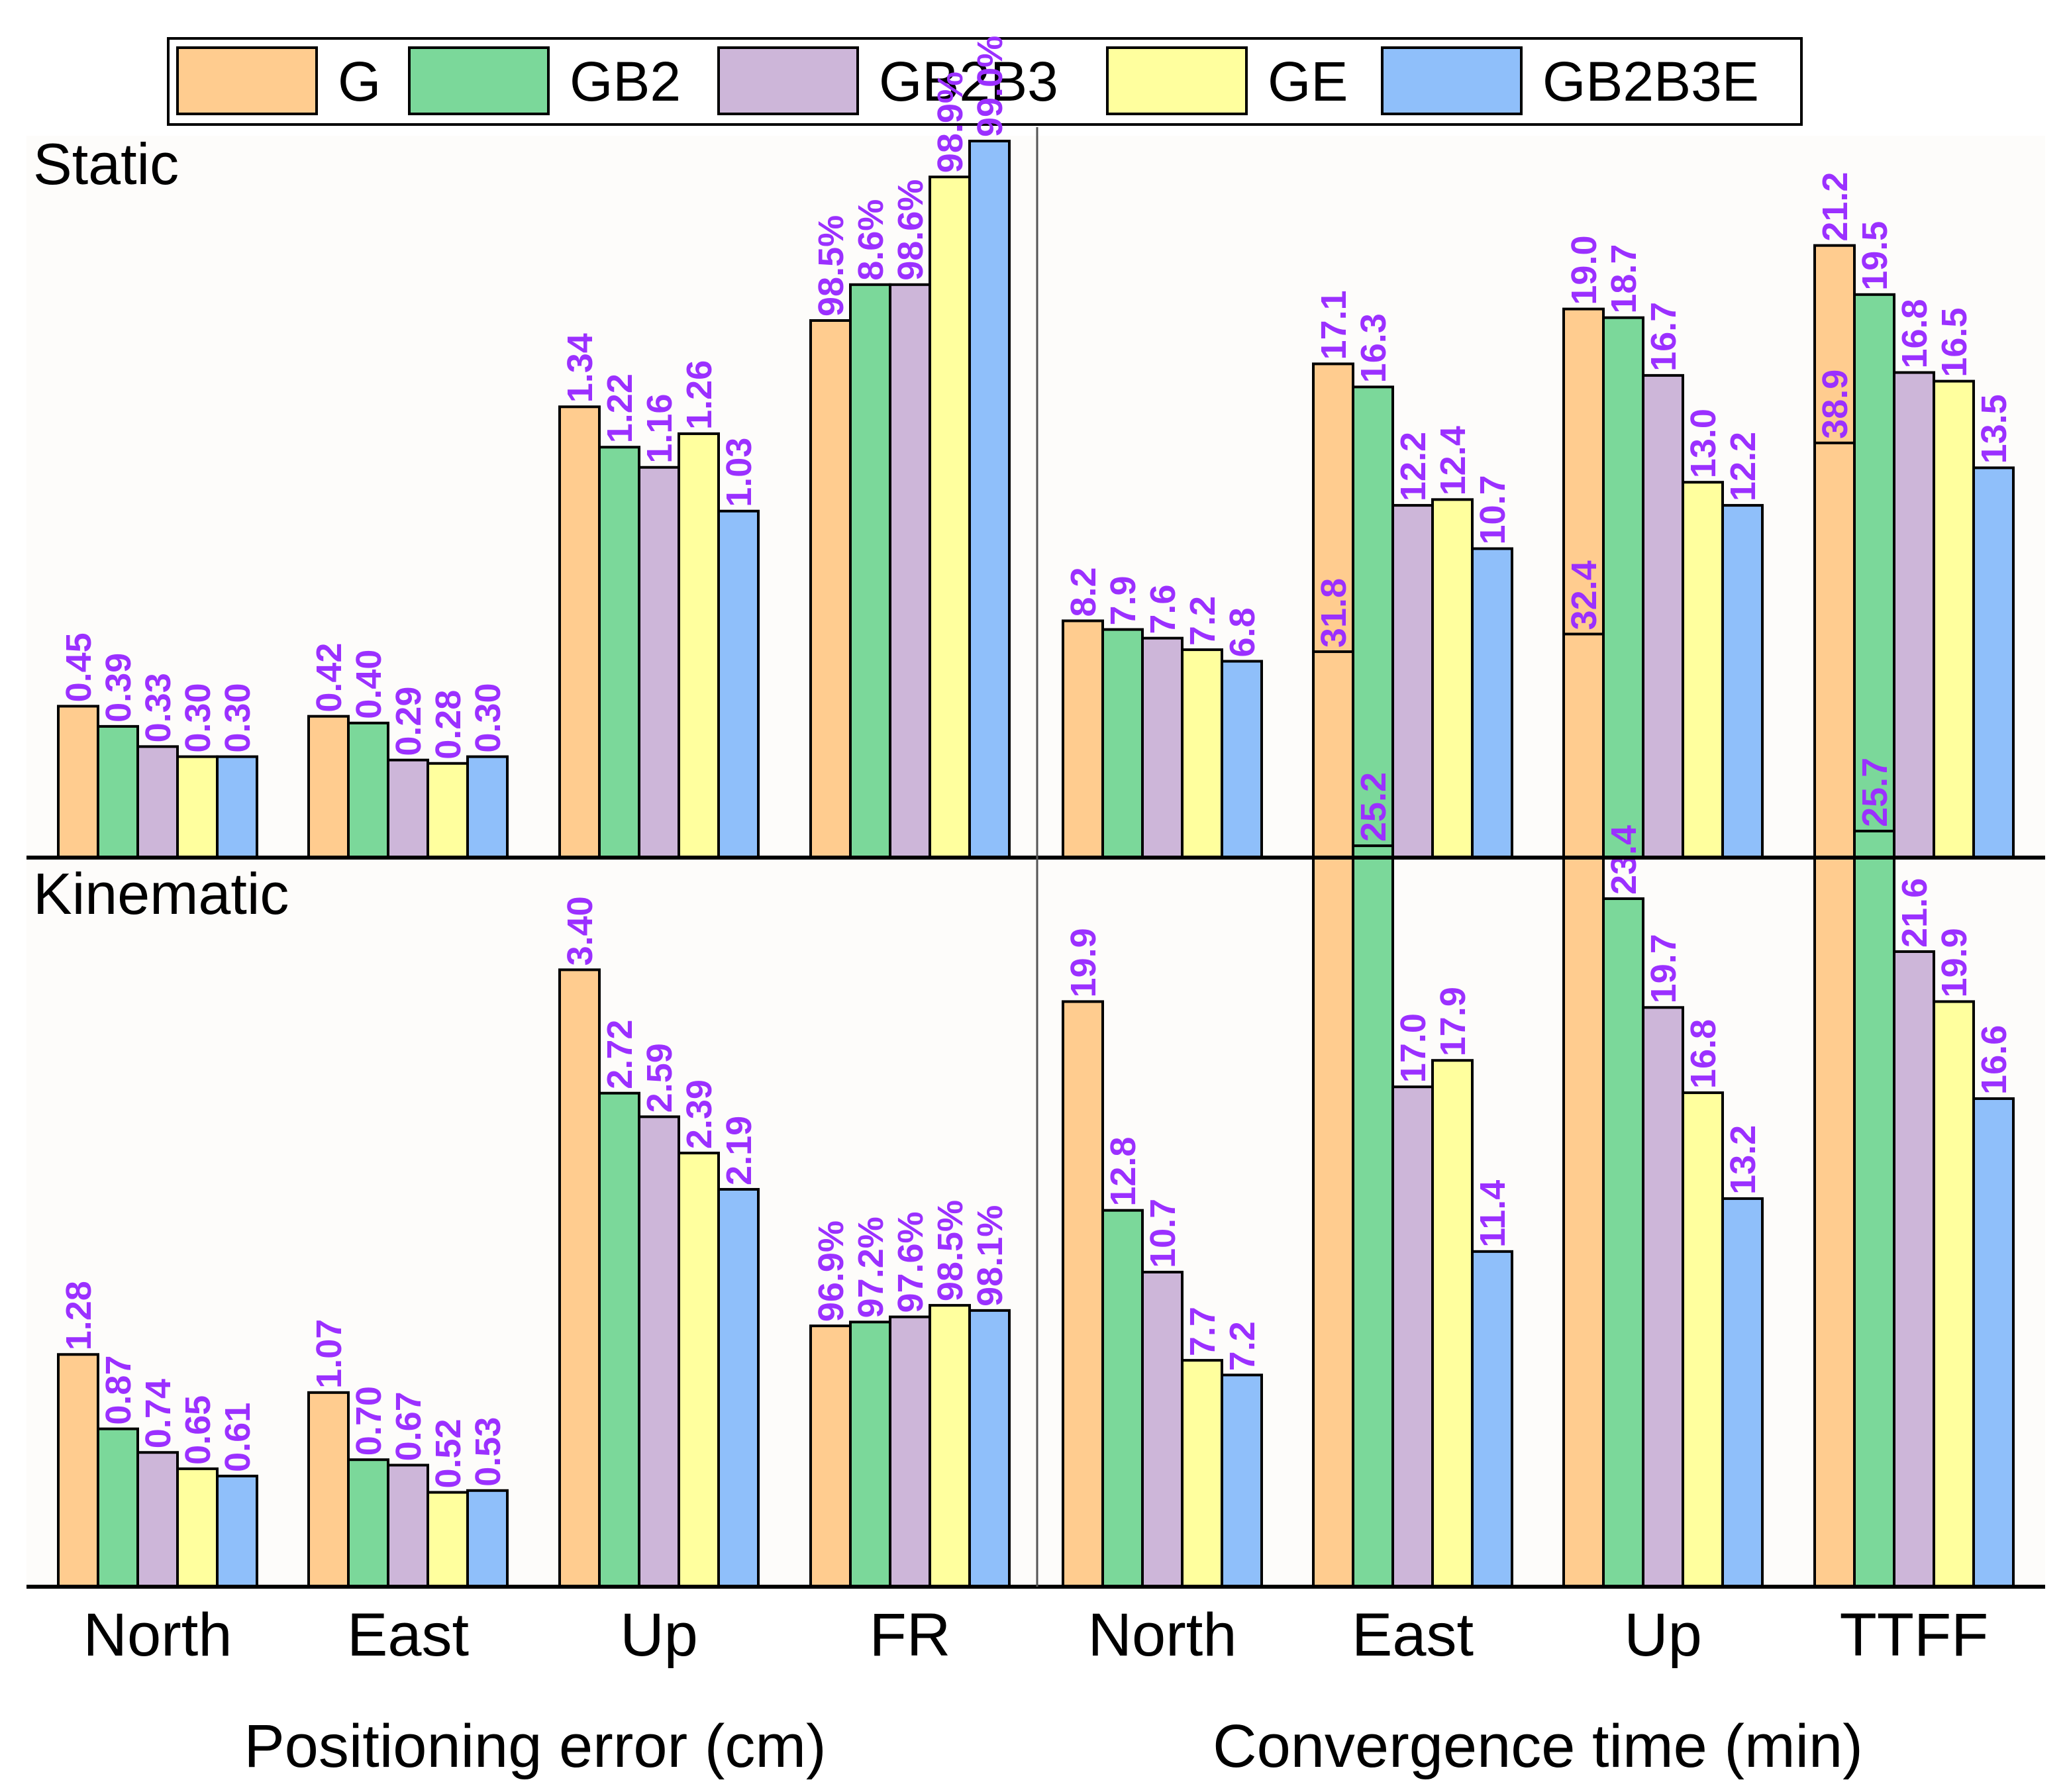 Image resolution: width=2067 pixels, height=1792 pixels. Describe the element at coordinates (1373, 807) in the screenshot. I see `data-label: 25.2` at that location.